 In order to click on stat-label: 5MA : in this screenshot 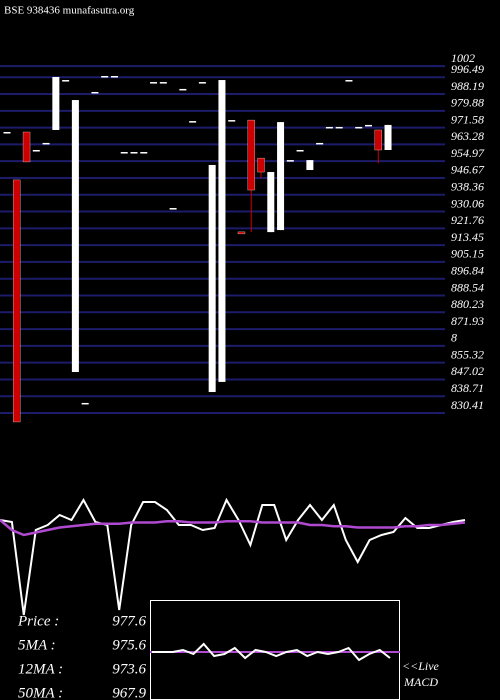, I will do `click(37, 645)`.